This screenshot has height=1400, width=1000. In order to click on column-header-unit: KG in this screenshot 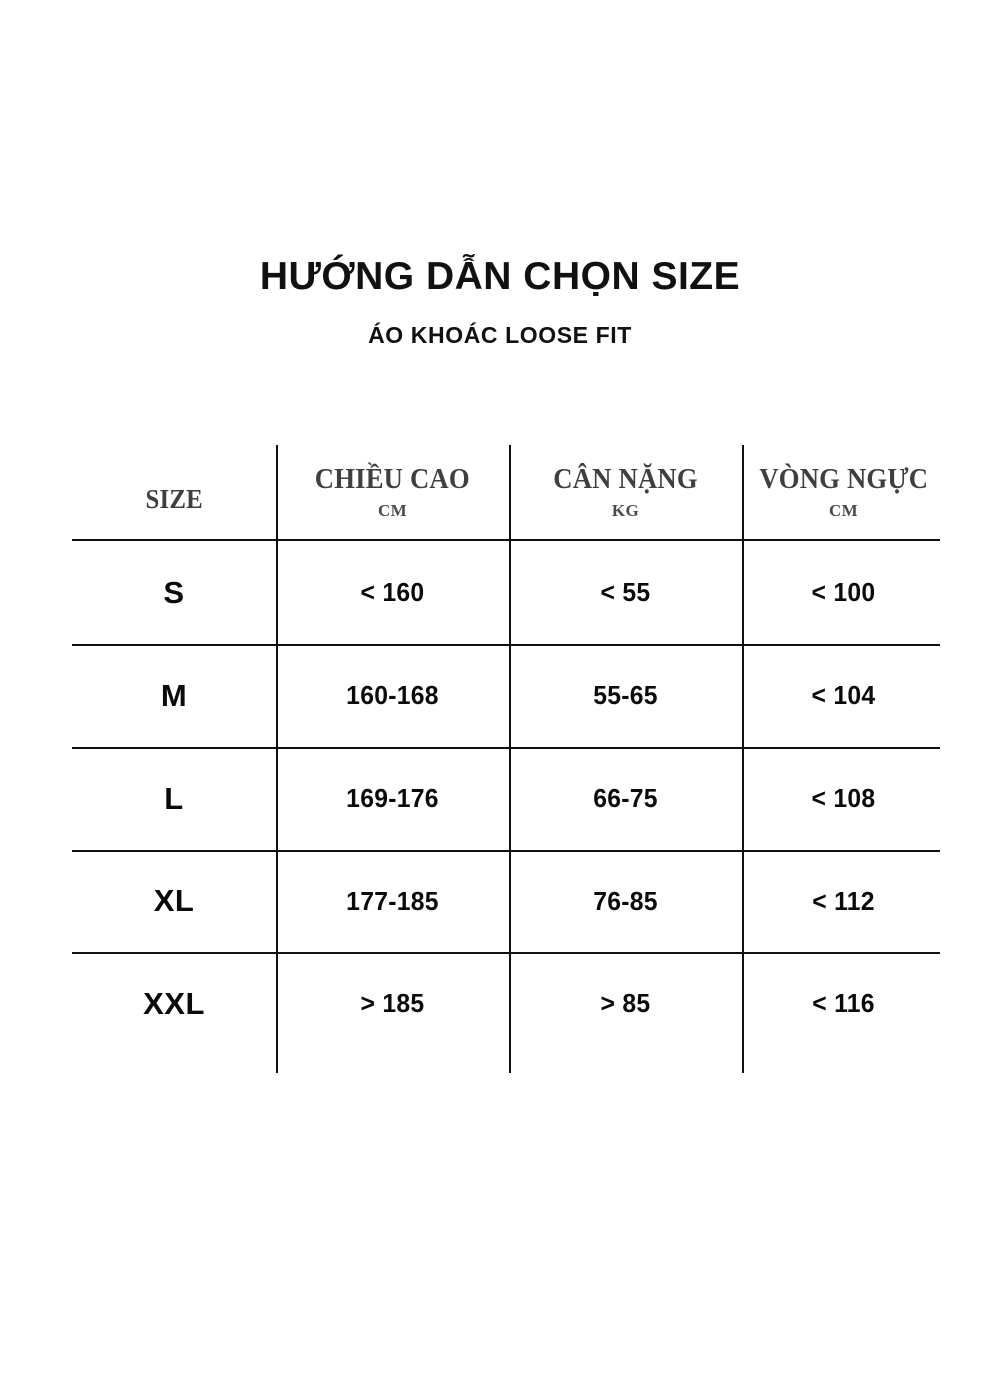, I will do `click(625, 510)`.